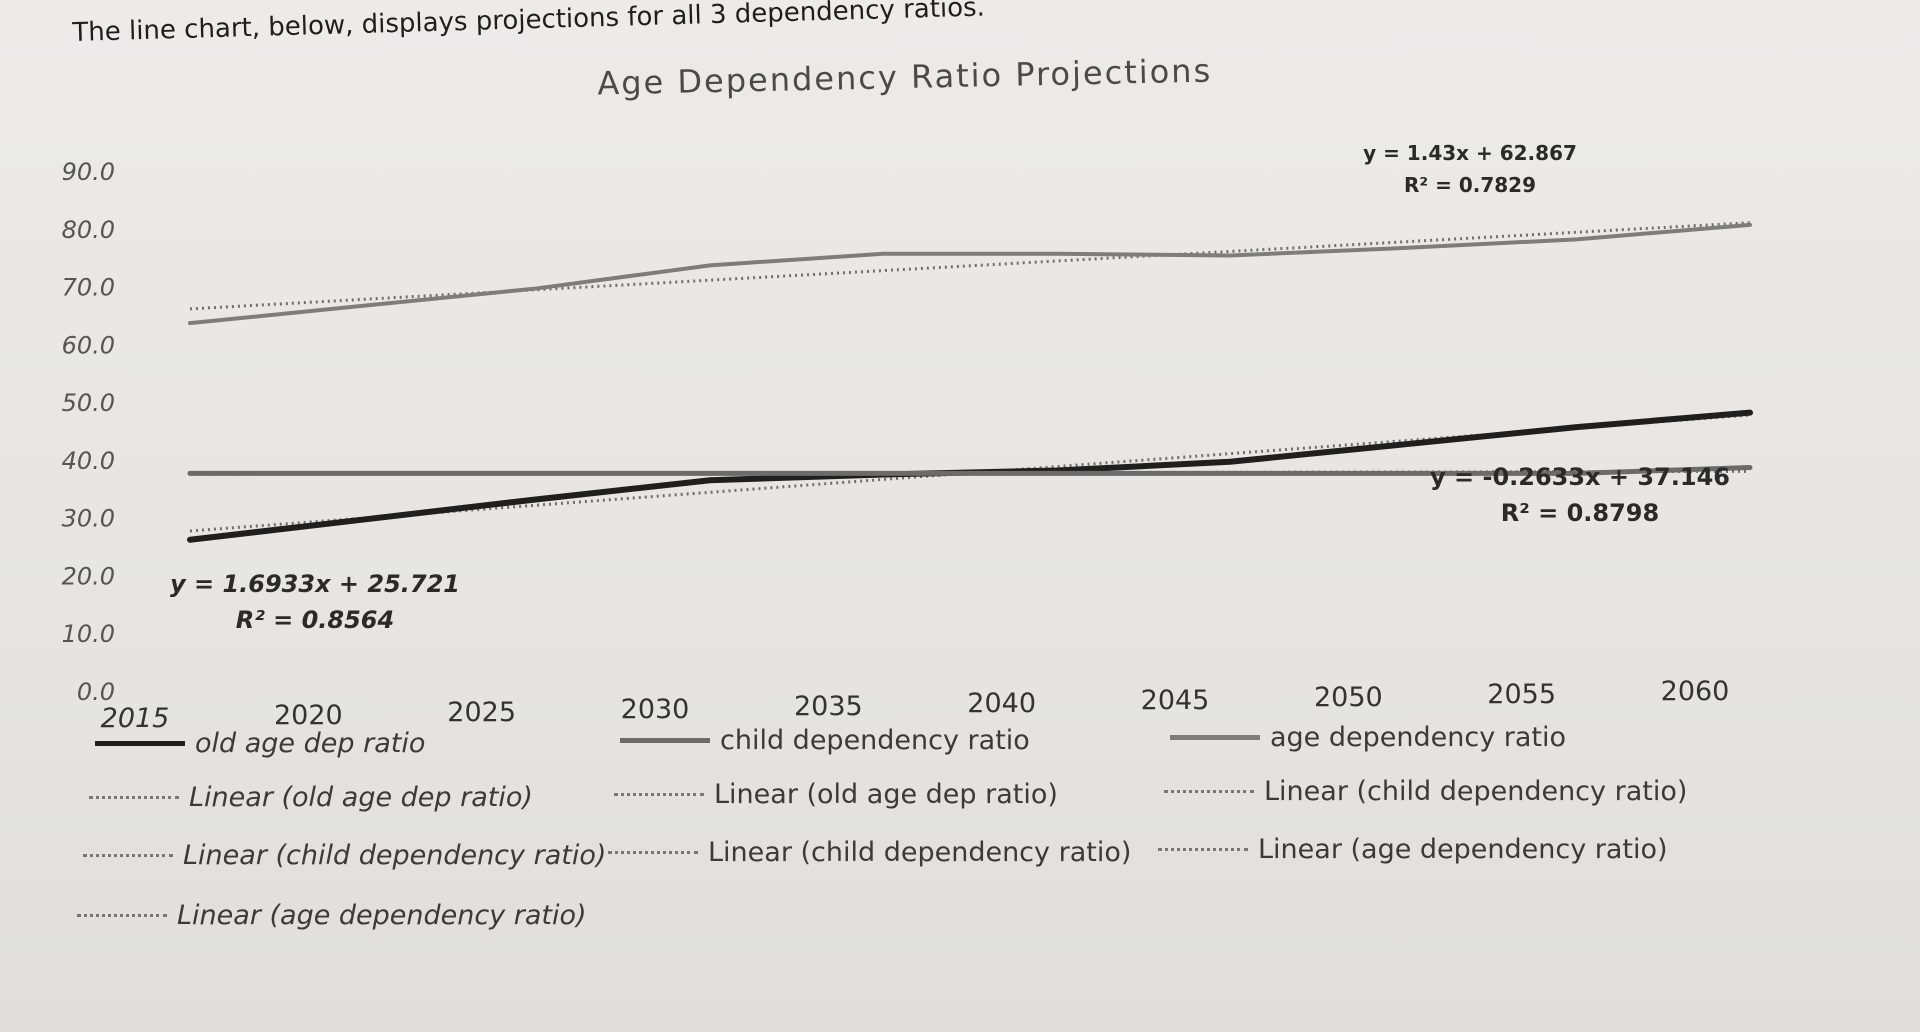  What do you see at coordinates (1521, 694) in the screenshot?
I see `x-tick-label: 2055` at bounding box center [1521, 694].